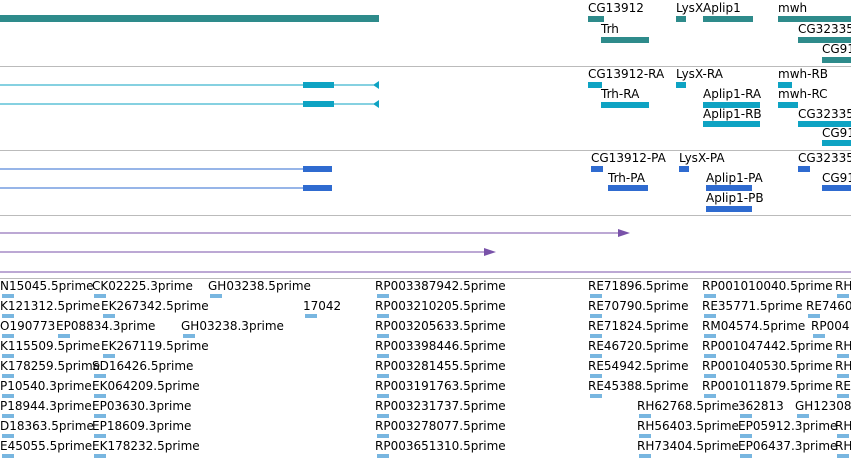  What do you see at coordinates (146, 386) in the screenshot?
I see `est-label: EK064209.5prime` at bounding box center [146, 386].